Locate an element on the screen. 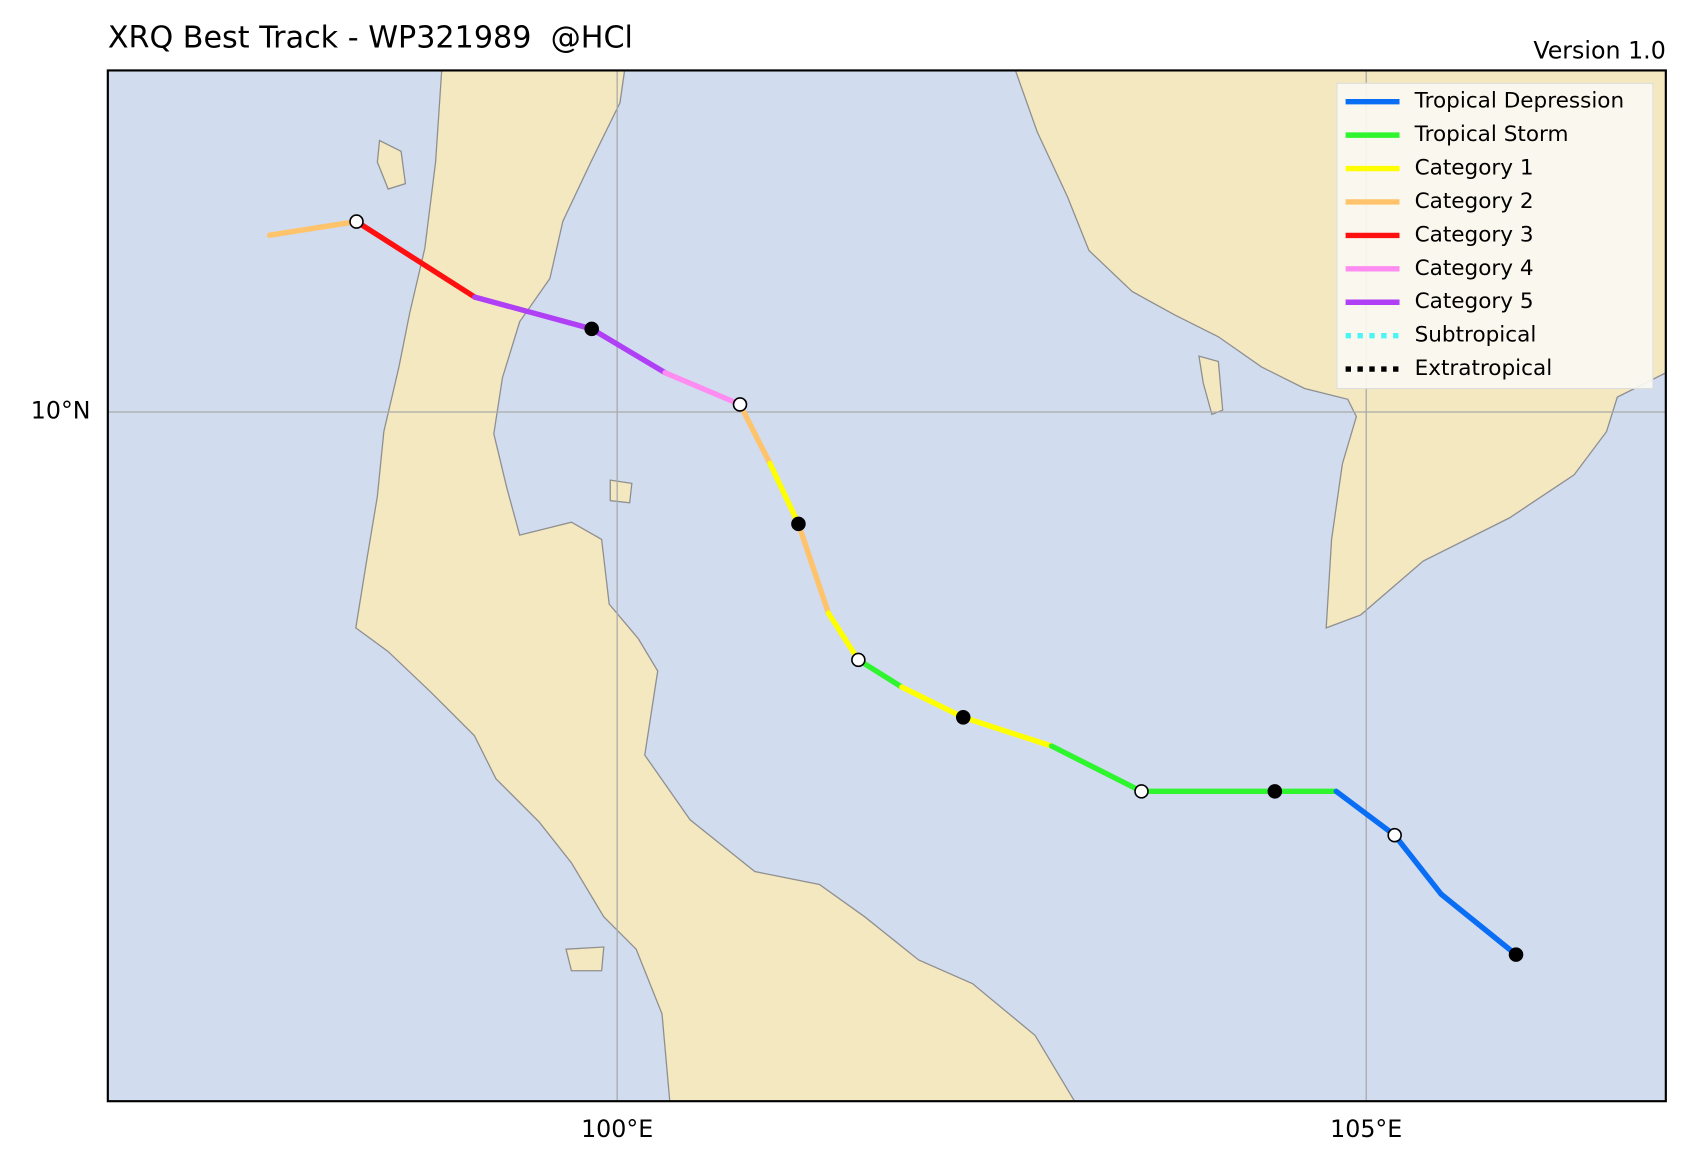 This screenshot has width=1682, height=1163. legend-label: Category 2 is located at coordinates (1474, 201).